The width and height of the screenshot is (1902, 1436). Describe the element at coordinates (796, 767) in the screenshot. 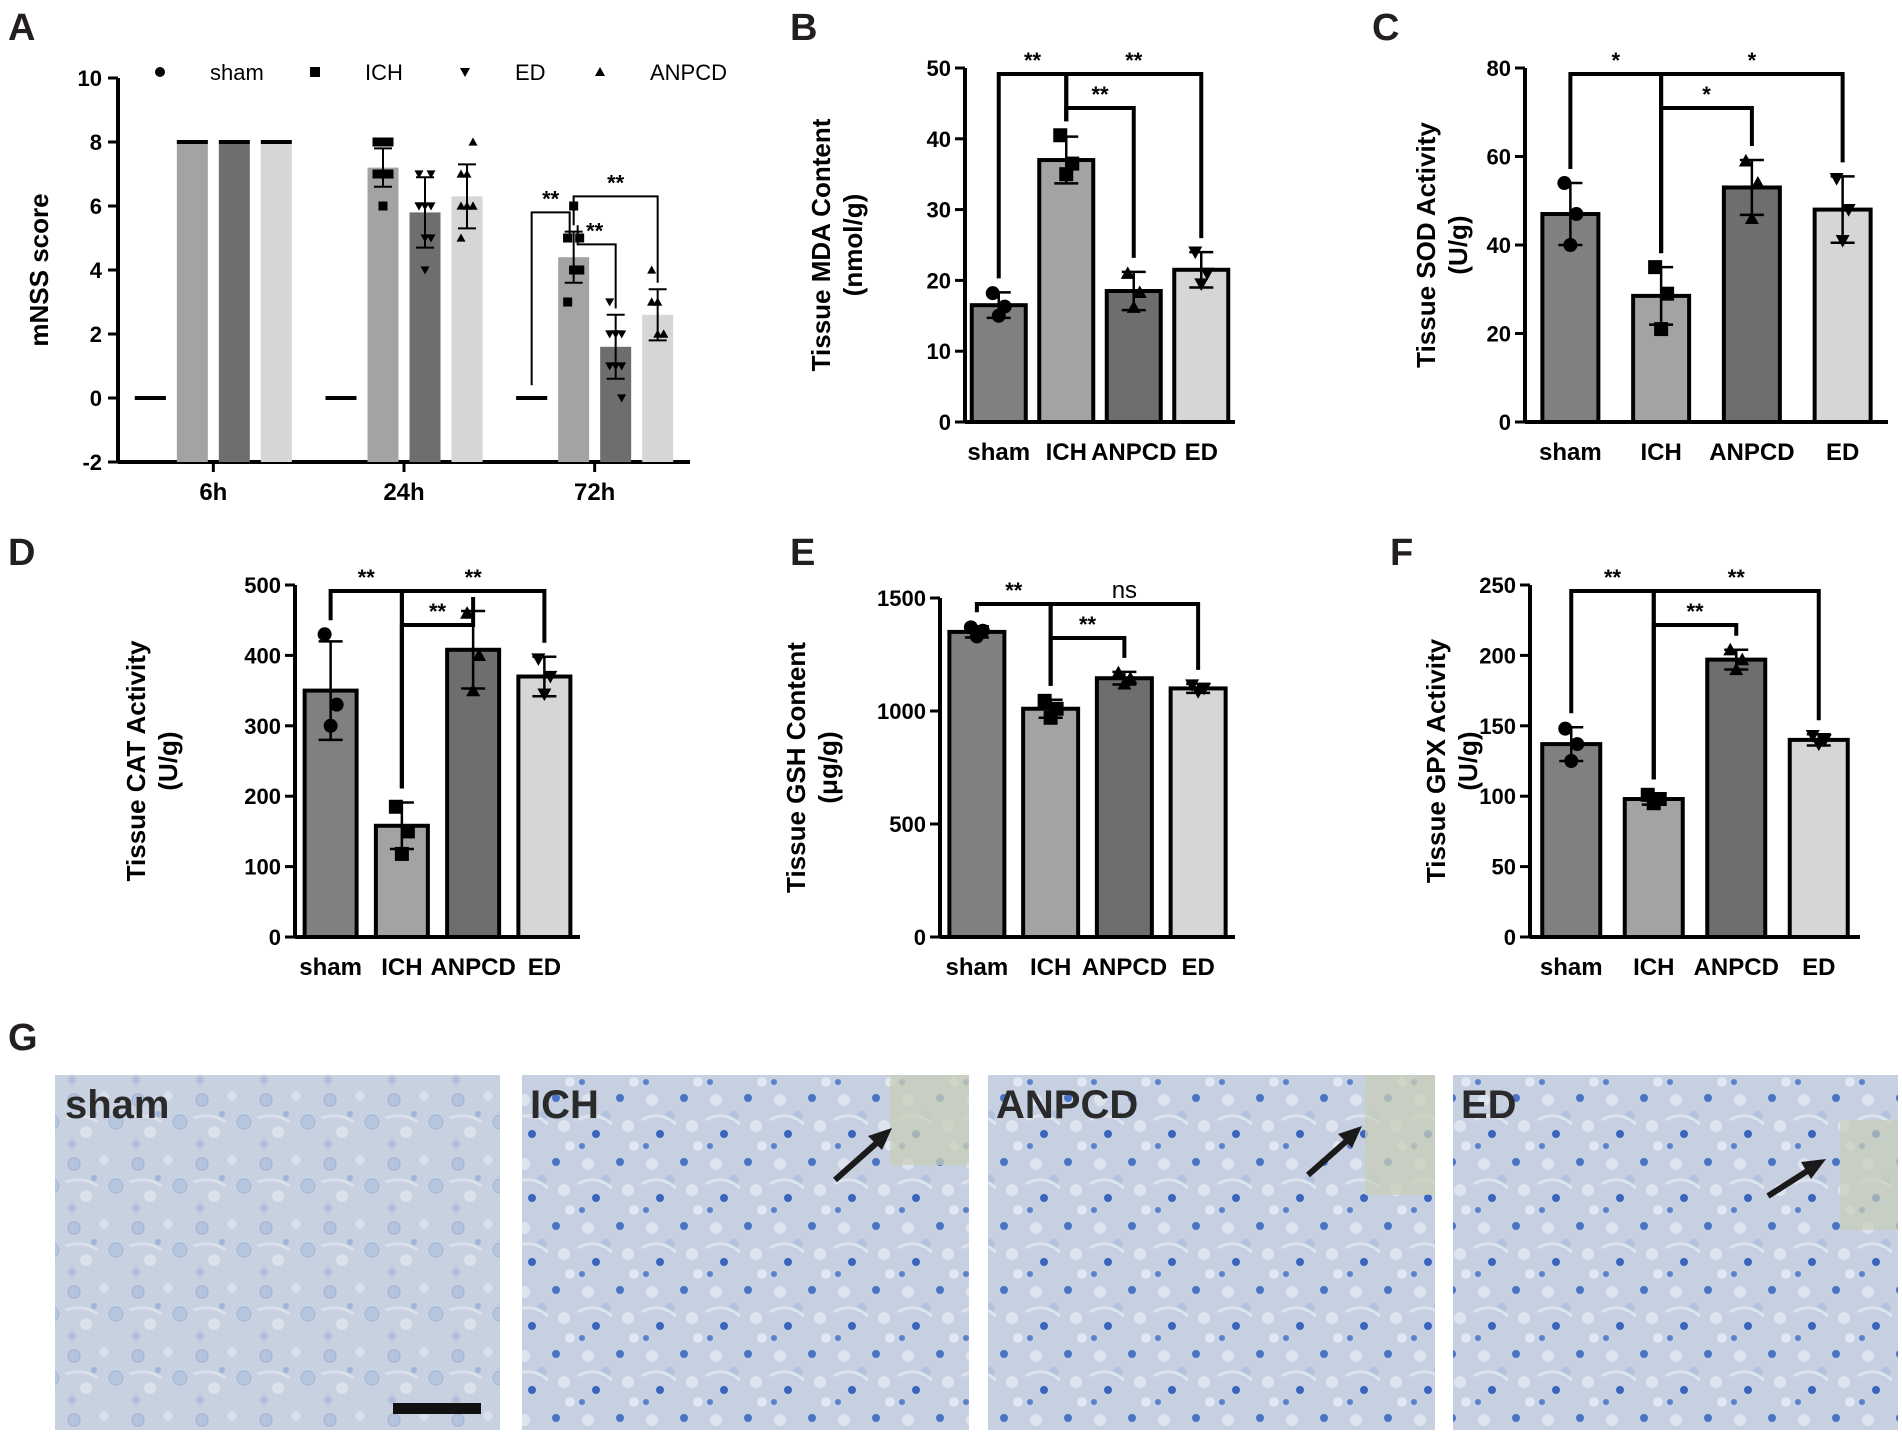

I see `y-axis-title: Tissue GSH Content` at that location.